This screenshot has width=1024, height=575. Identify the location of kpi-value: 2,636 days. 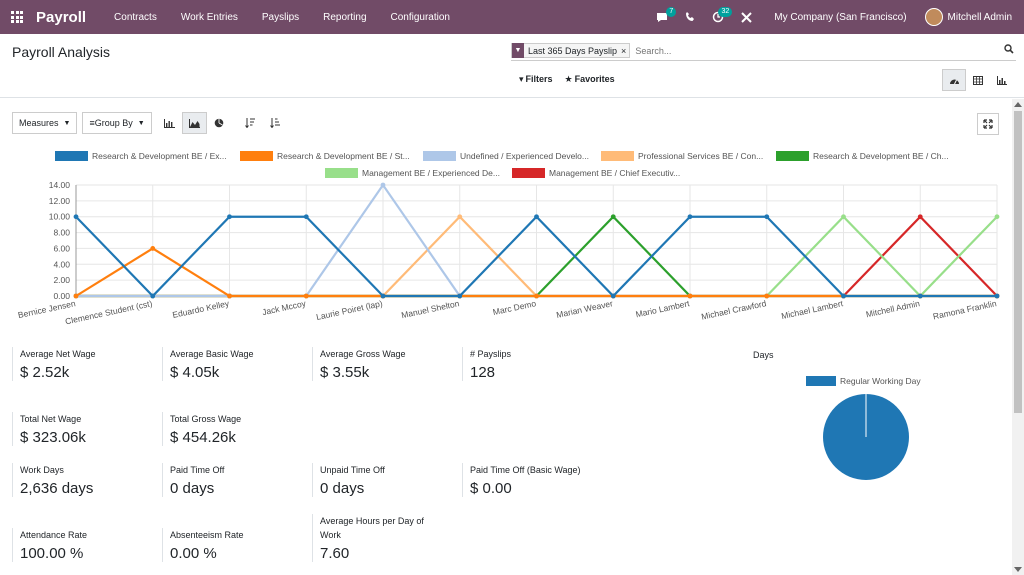
(57, 488).